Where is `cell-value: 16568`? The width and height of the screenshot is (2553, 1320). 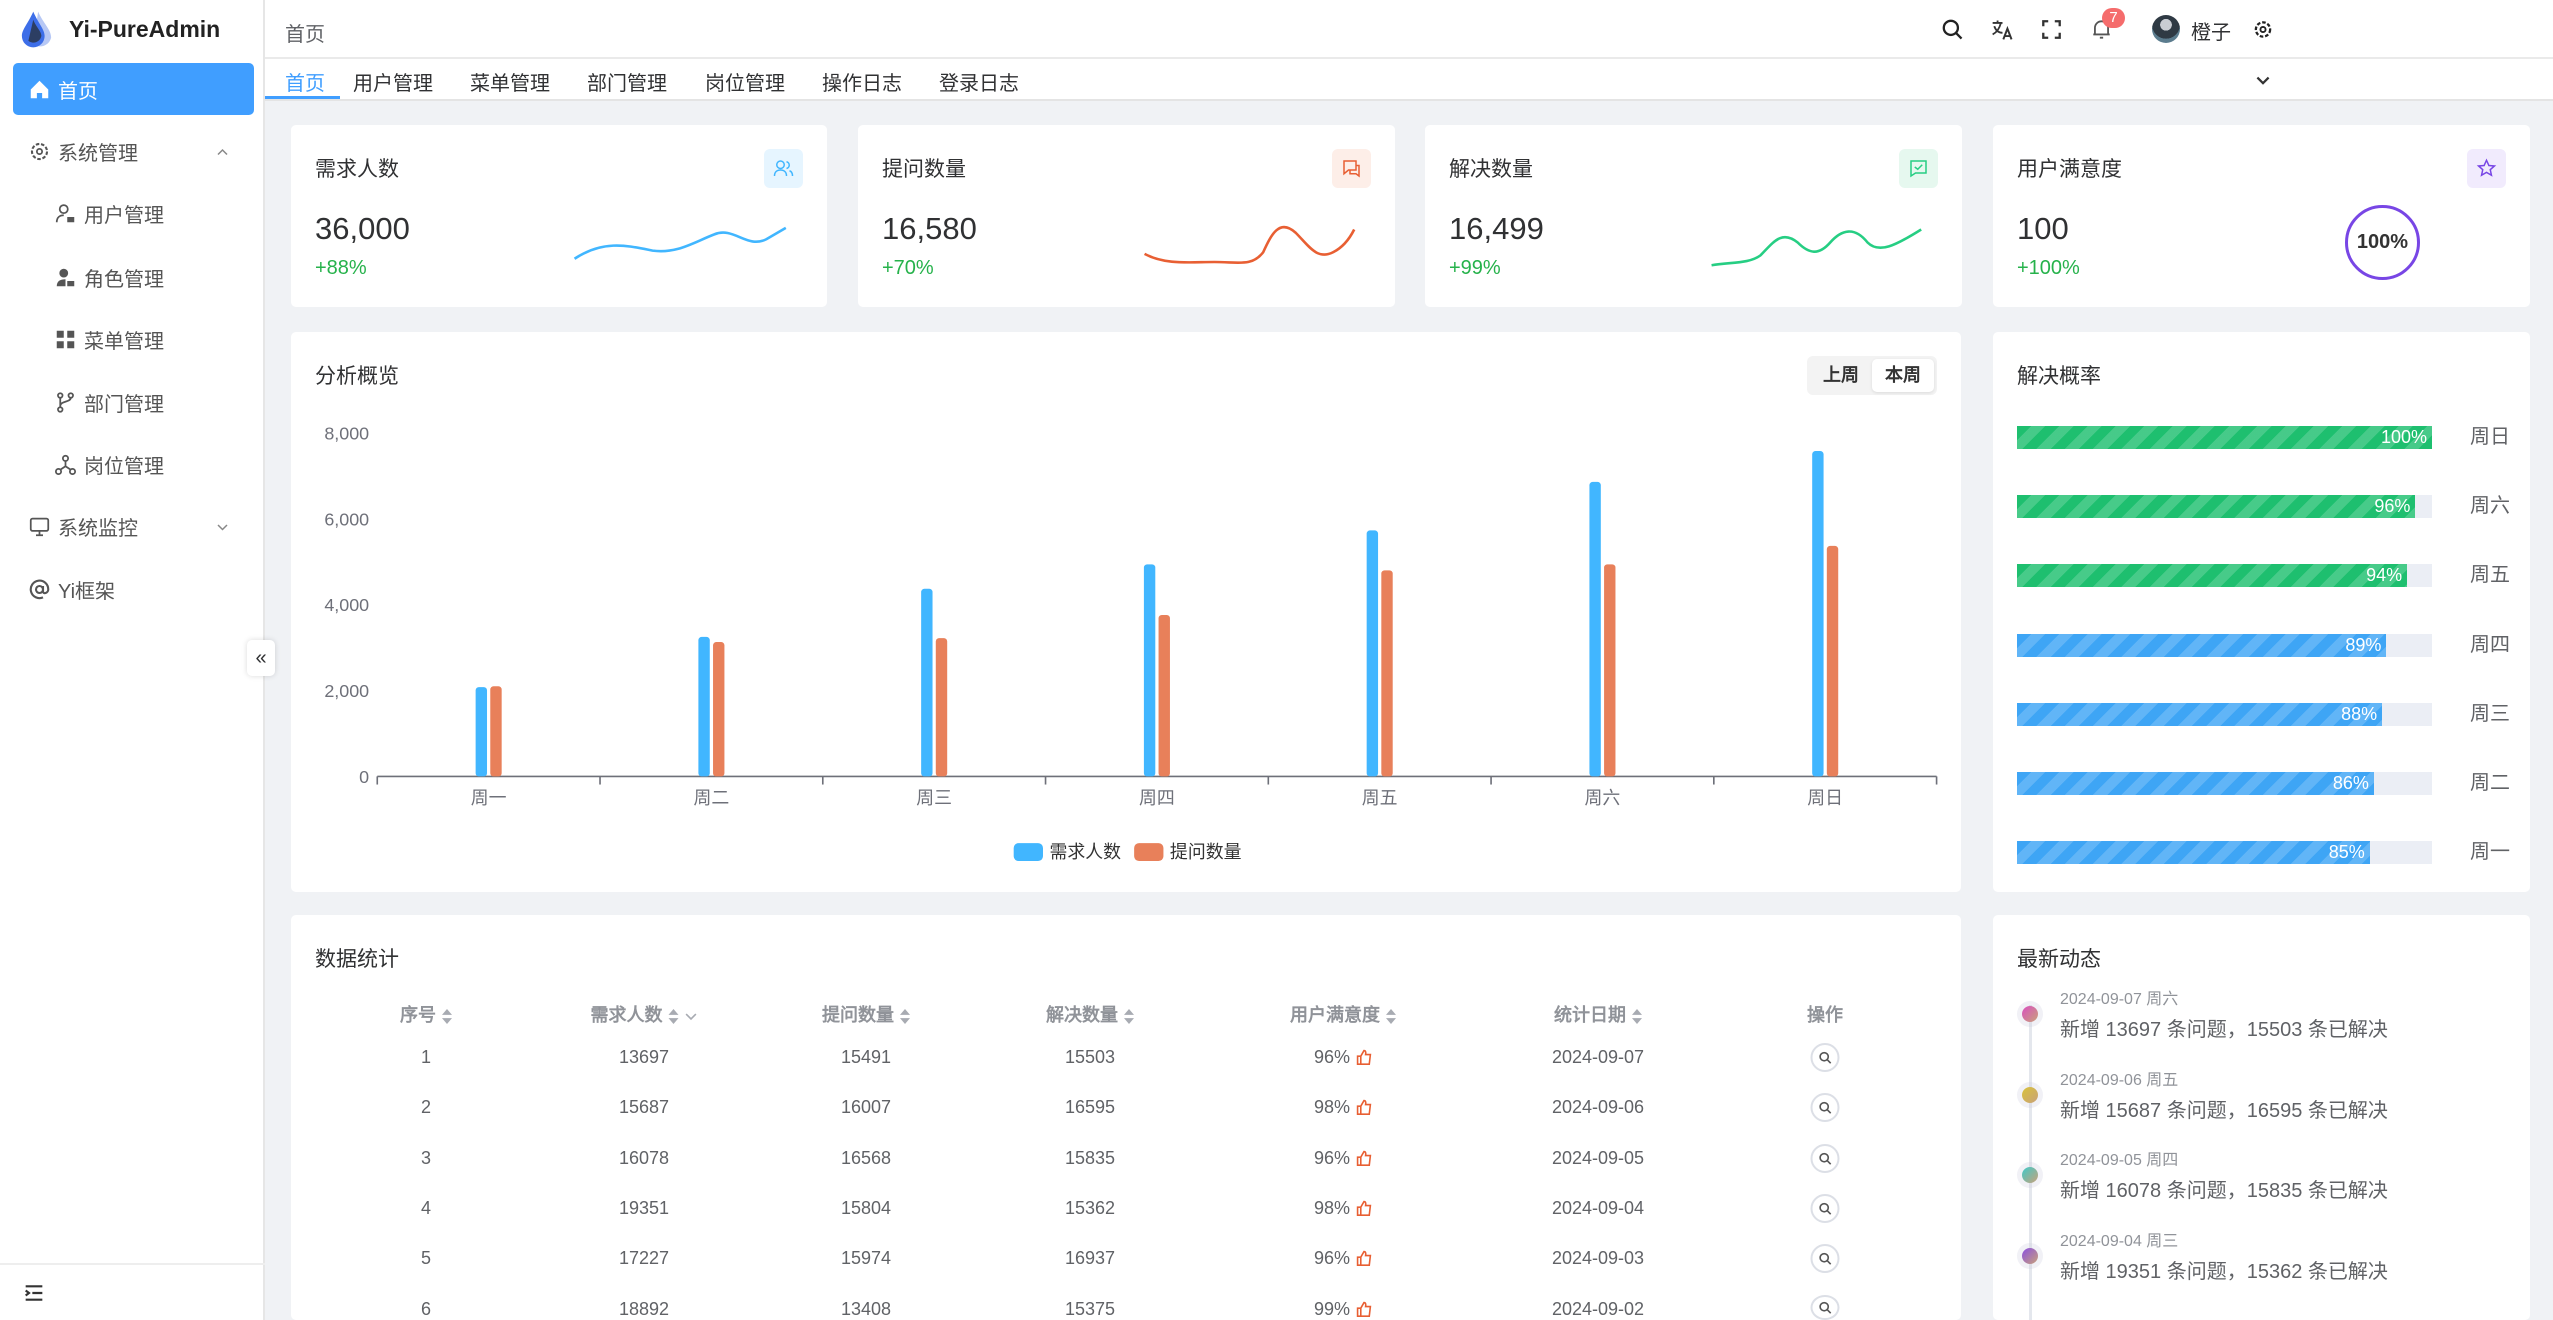 cell-value: 16568 is located at coordinates (866, 1157).